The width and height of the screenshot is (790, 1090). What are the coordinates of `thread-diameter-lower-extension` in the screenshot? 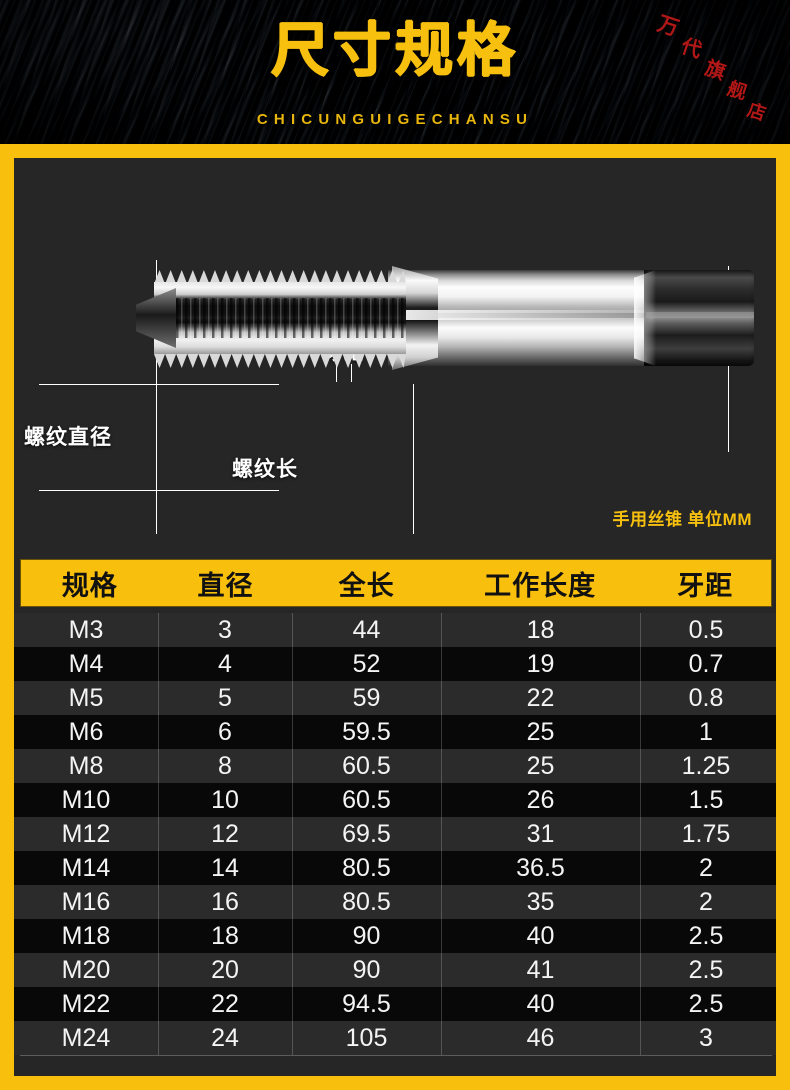 It's located at (159, 490).